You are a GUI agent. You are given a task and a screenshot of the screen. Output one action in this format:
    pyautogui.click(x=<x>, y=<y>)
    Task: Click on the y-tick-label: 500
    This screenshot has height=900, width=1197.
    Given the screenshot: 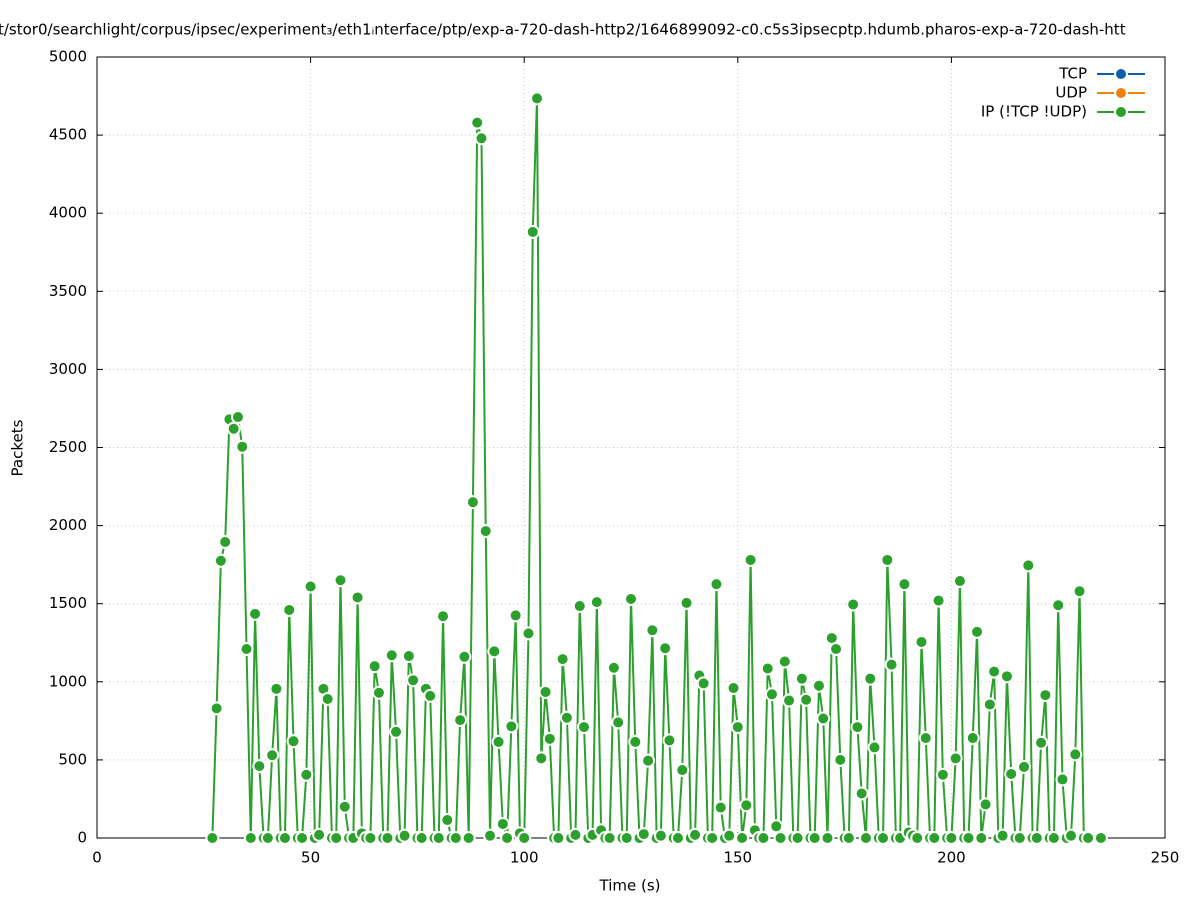 What is the action you would take?
    pyautogui.click(x=72, y=759)
    